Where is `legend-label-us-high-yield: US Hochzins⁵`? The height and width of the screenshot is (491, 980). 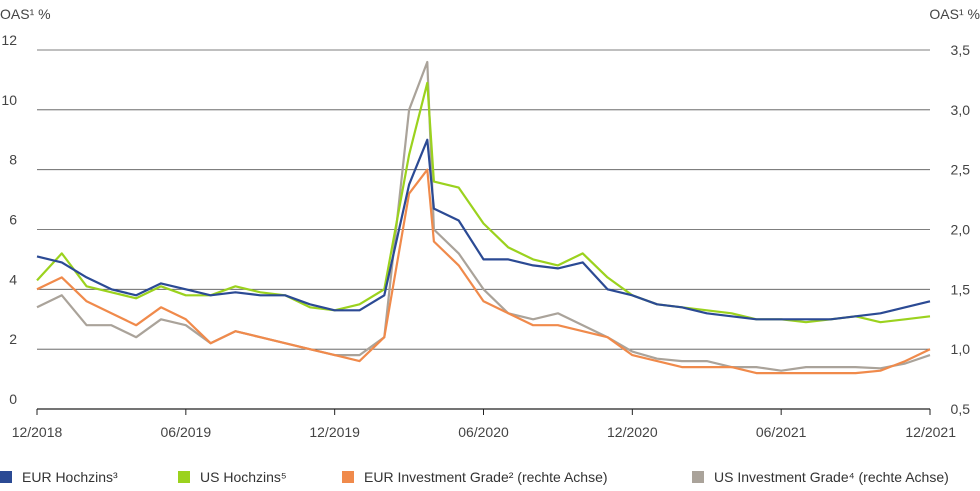
legend-label-us-high-yield: US Hochzins⁵ is located at coordinates (243, 477).